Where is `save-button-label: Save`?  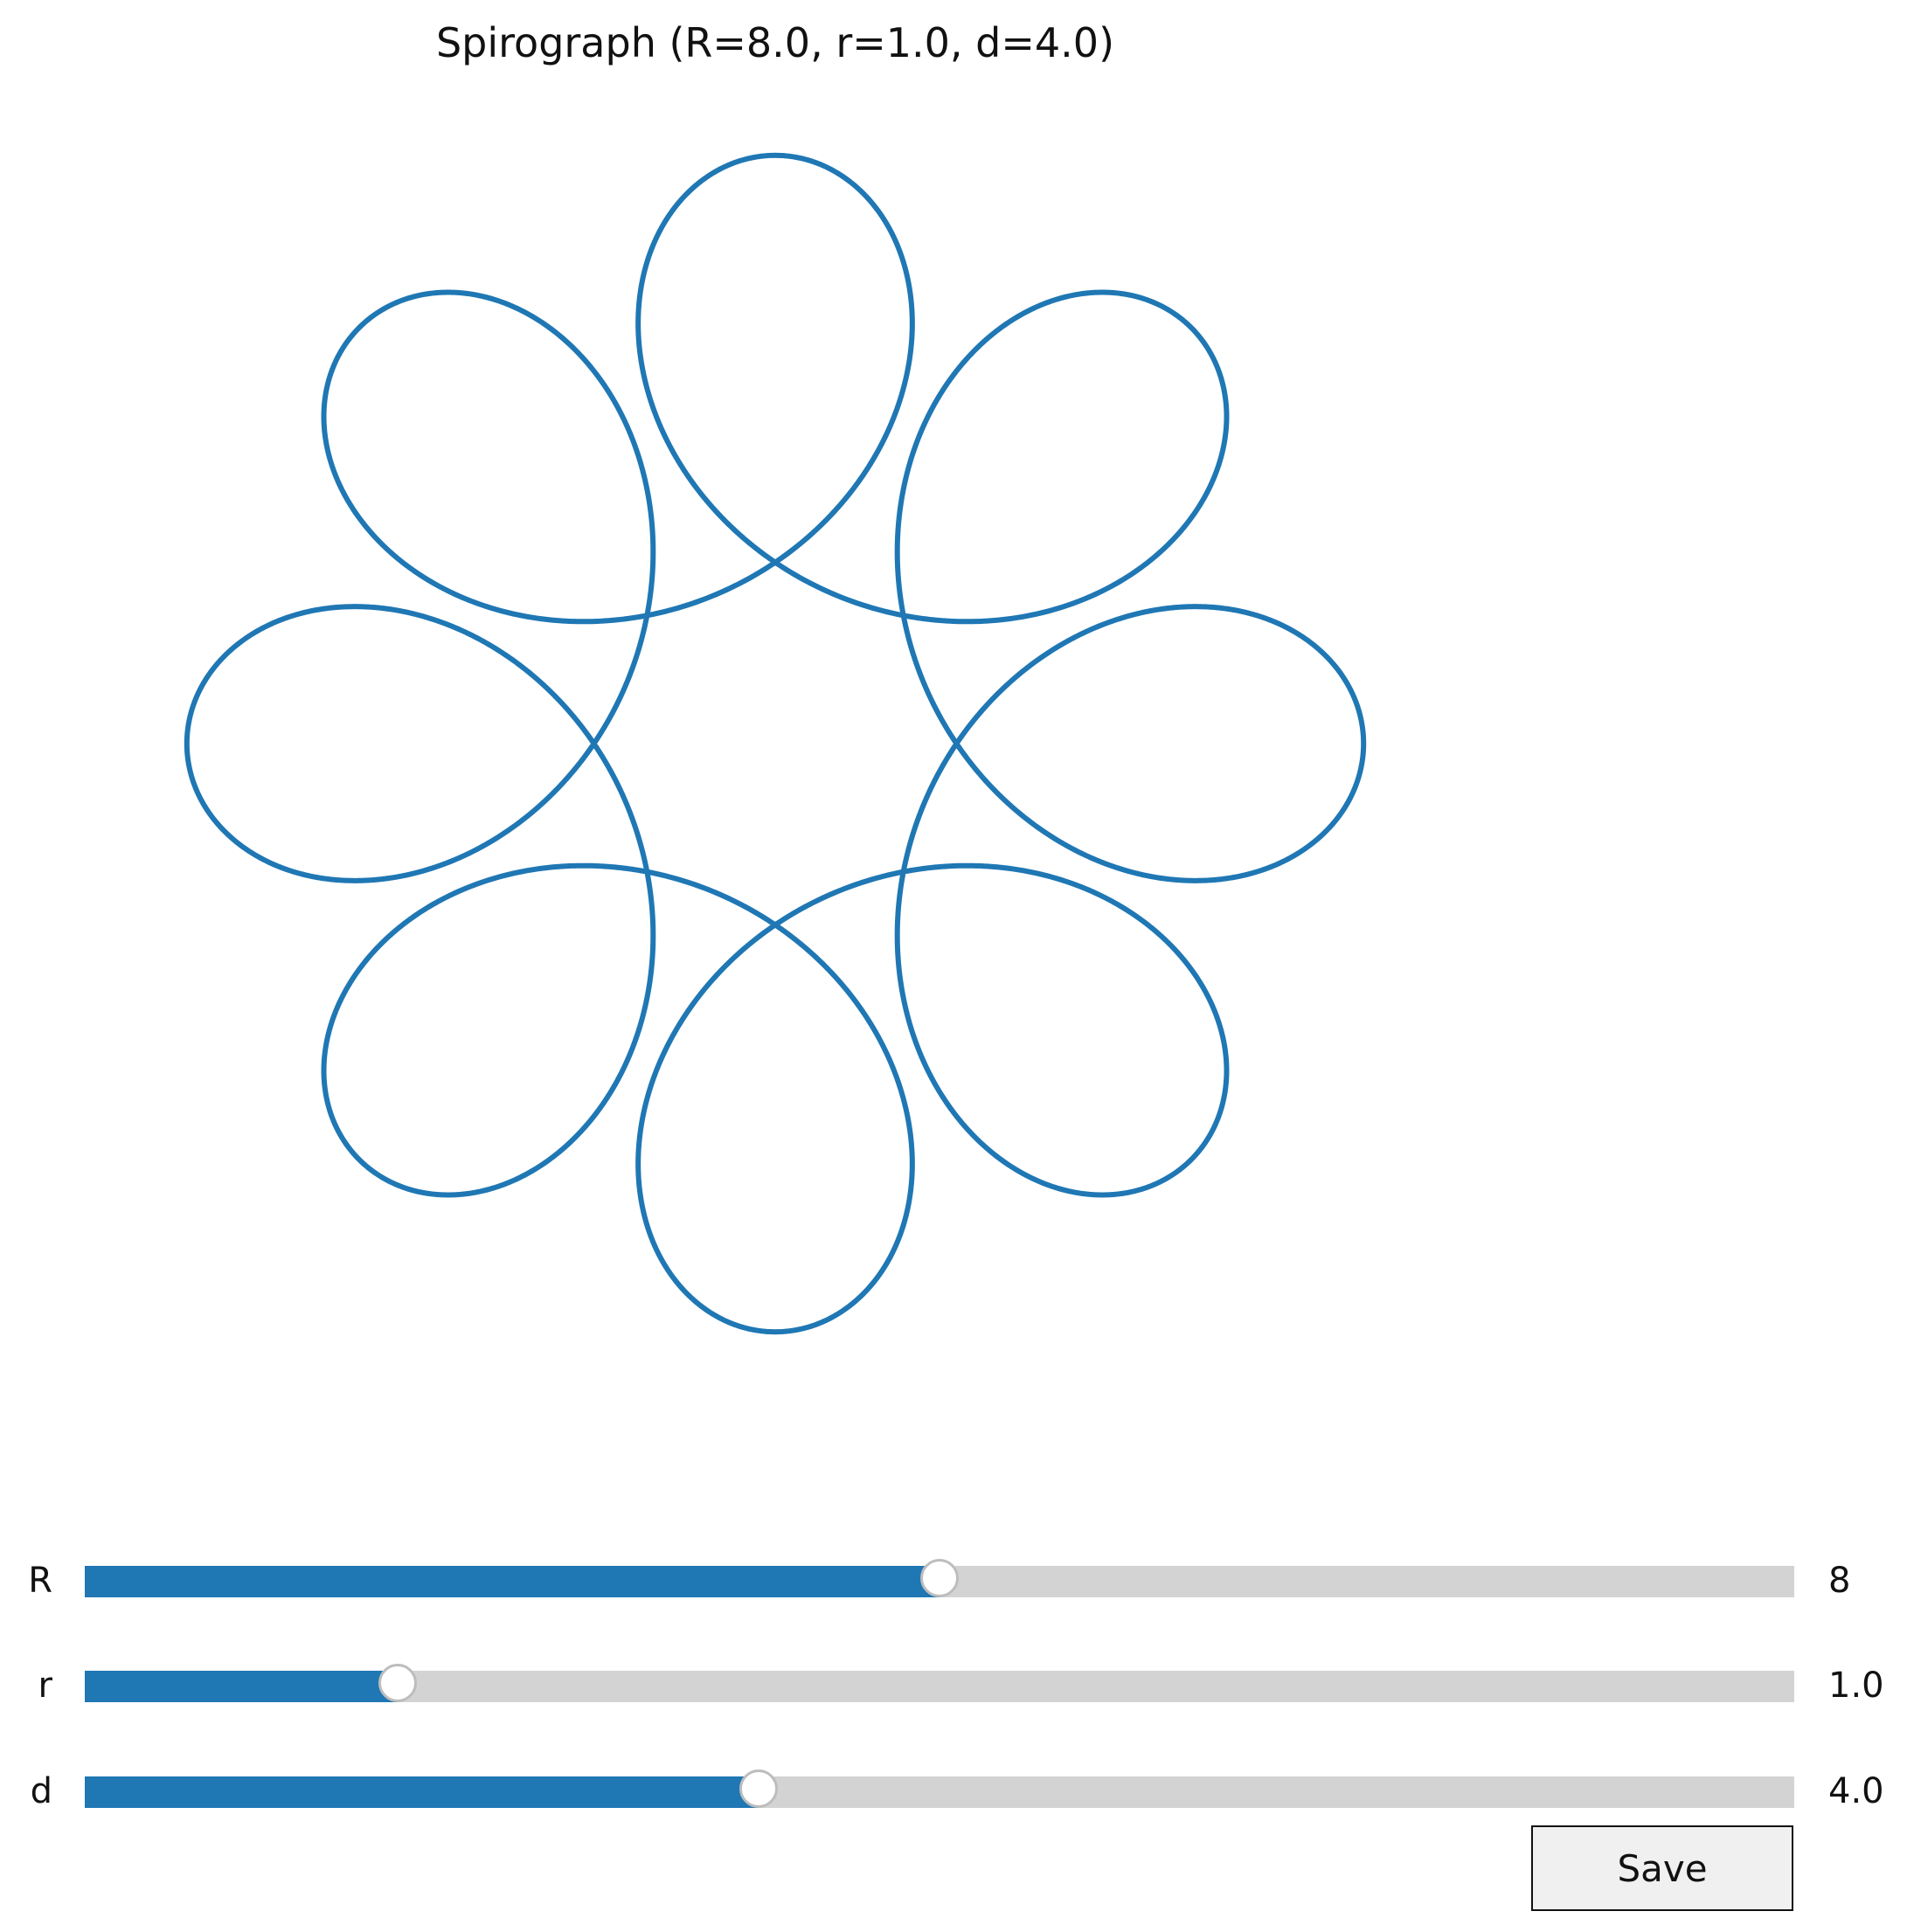 save-button-label: Save is located at coordinates (1662, 1868).